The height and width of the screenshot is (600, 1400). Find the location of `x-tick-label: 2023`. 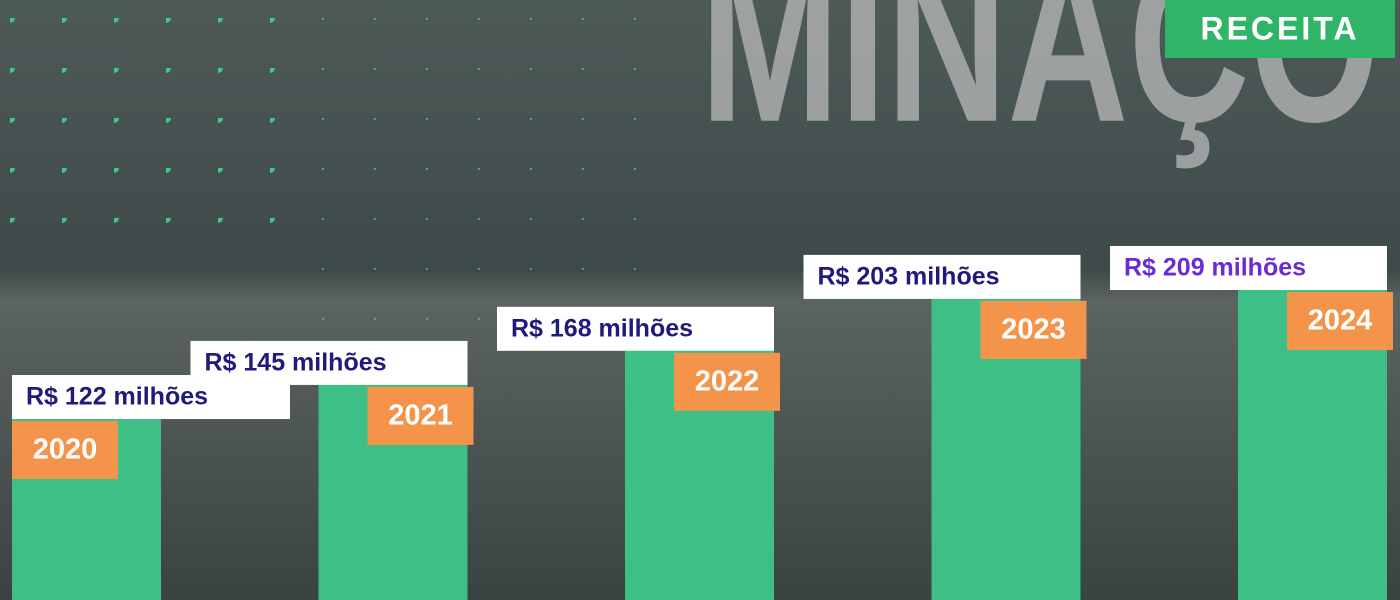

x-tick-label: 2023 is located at coordinates (1033, 330).